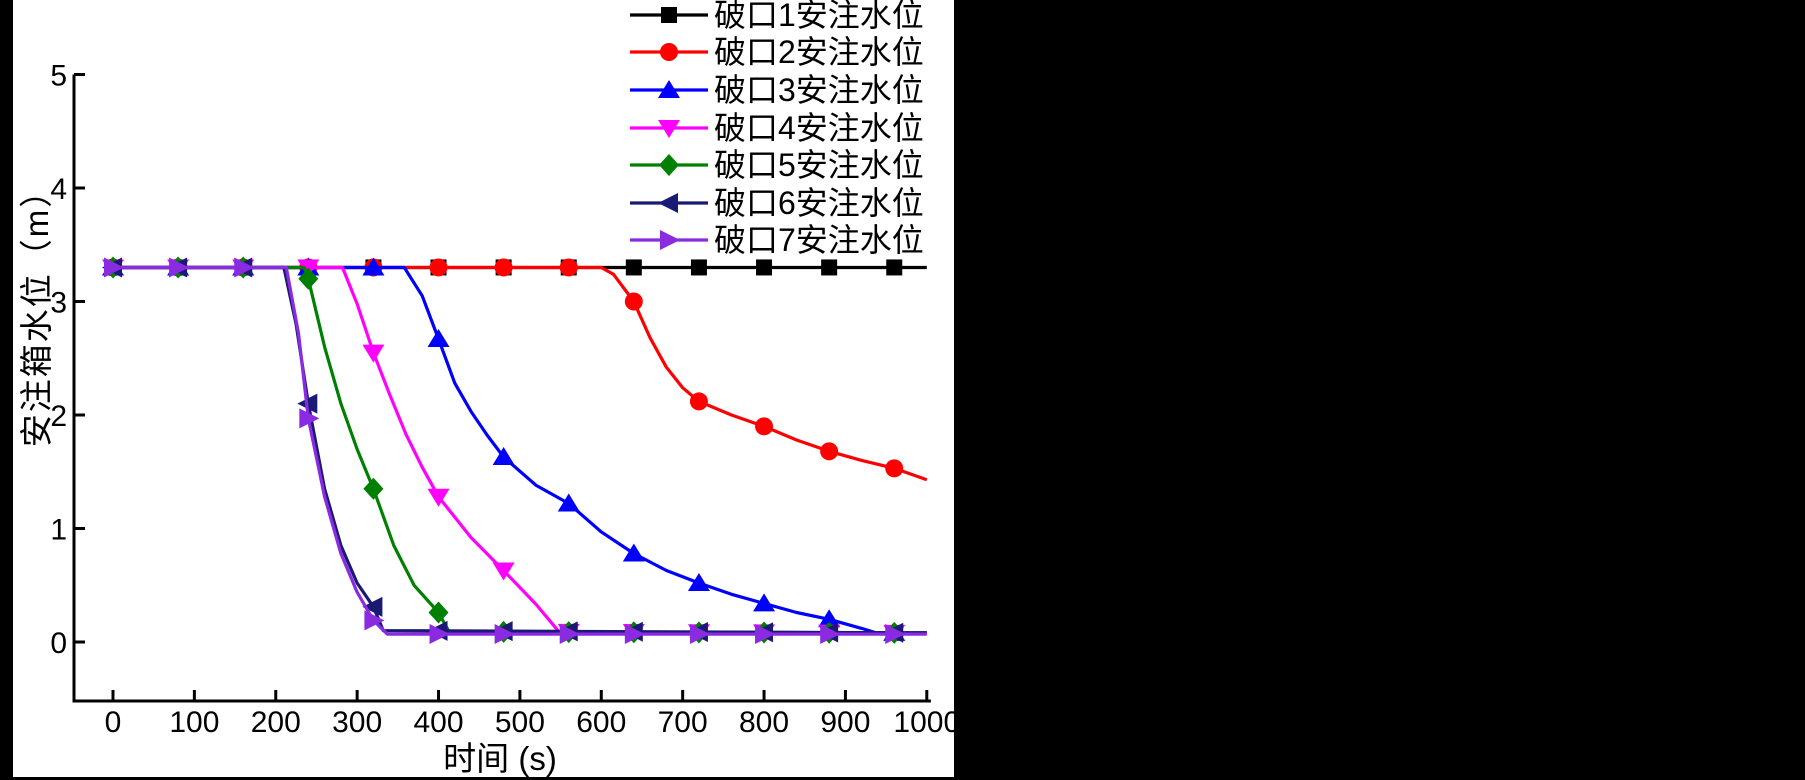 This screenshot has width=1805, height=780. What do you see at coordinates (357, 722) in the screenshot?
I see `x-tick-label: 300` at bounding box center [357, 722].